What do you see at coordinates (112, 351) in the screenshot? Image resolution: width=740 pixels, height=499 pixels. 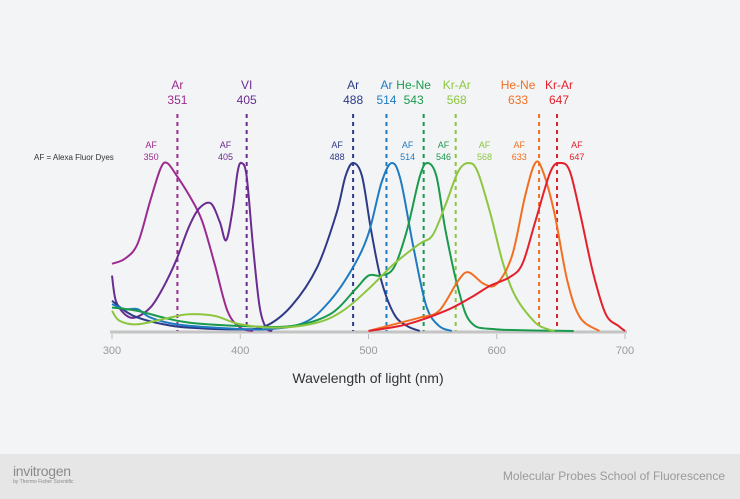 I see `x-tick-label: 300` at bounding box center [112, 351].